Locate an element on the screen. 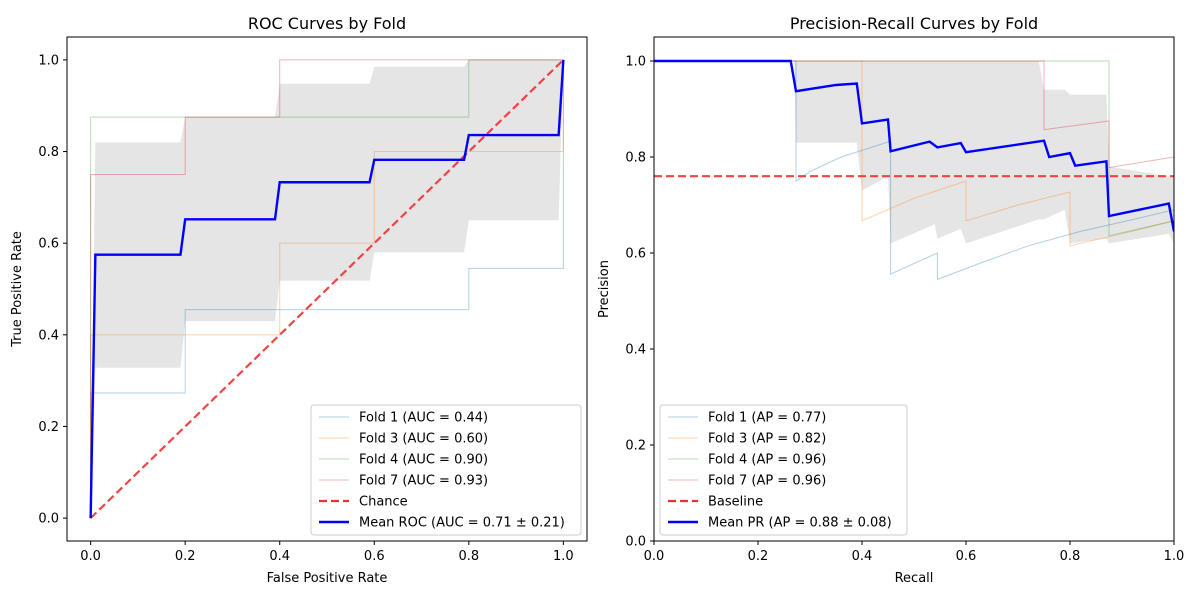 This screenshot has height=600, width=1200. legend-label: Fold 7 (AUC = 0.93) is located at coordinates (423, 481).